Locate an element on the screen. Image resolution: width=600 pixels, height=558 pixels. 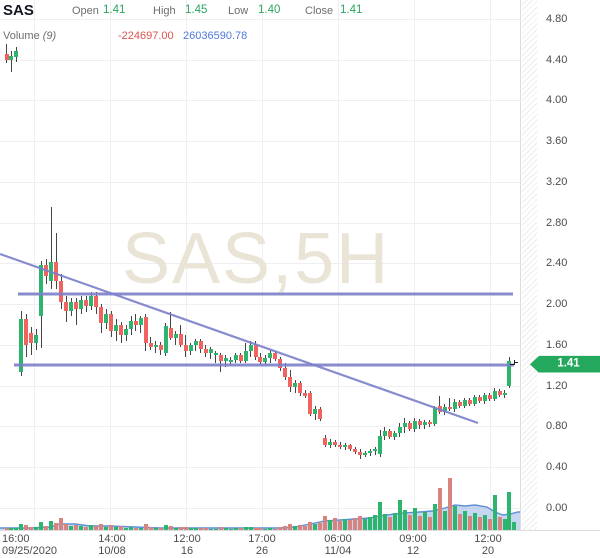
time-tick-label: 16:00 09/25/2020 is located at coordinates (30, 545).